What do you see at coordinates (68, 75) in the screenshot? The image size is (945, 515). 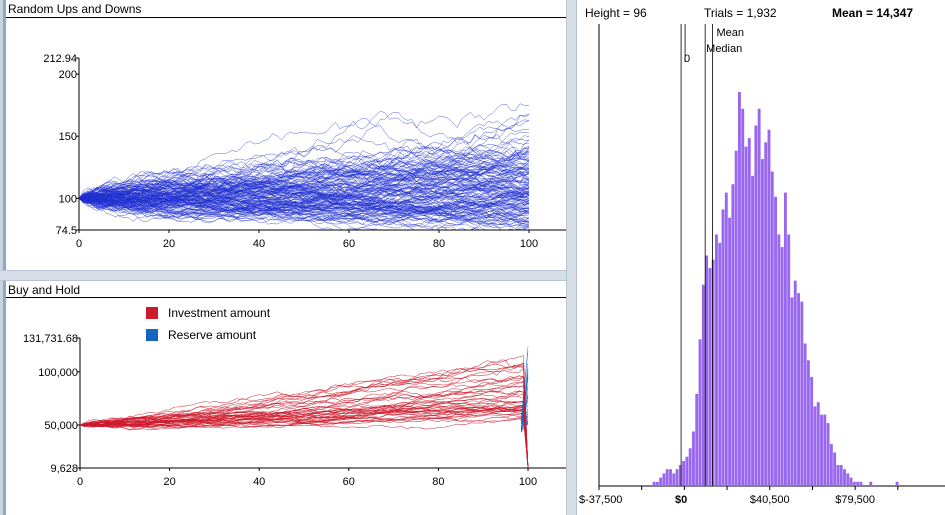 I see `y-tick-label: 200` at bounding box center [68, 75].